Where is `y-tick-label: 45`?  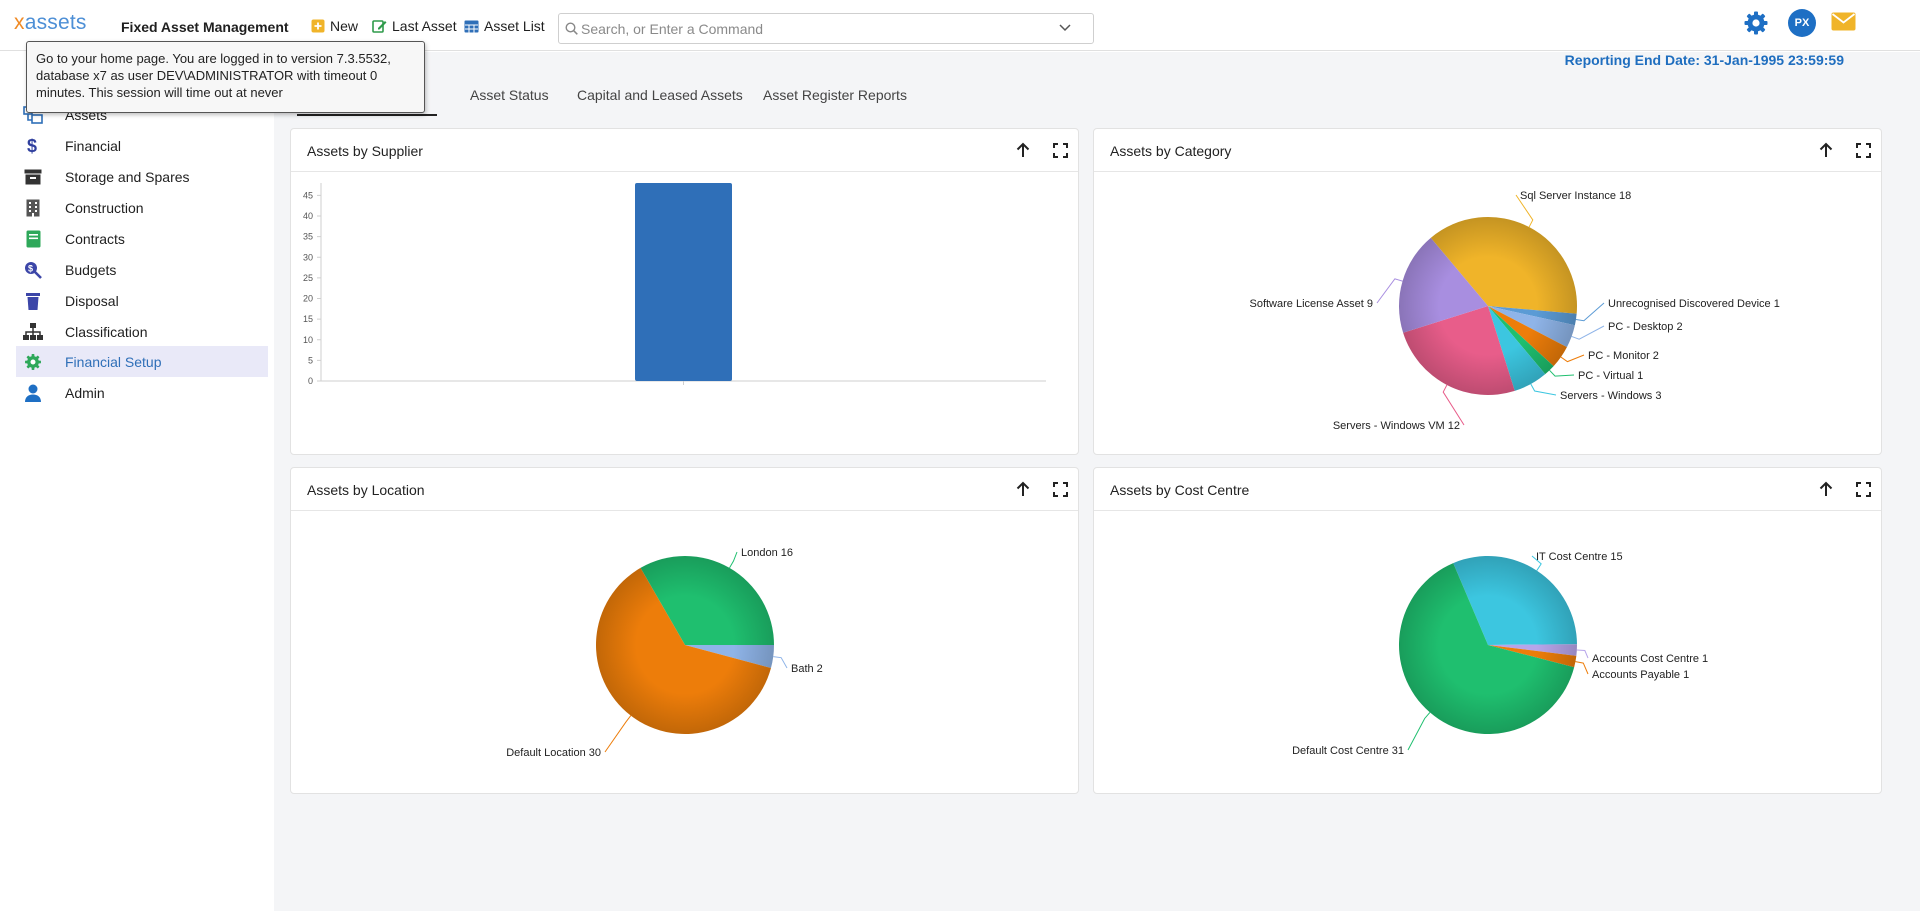
y-tick-label: 45 is located at coordinates (308, 195).